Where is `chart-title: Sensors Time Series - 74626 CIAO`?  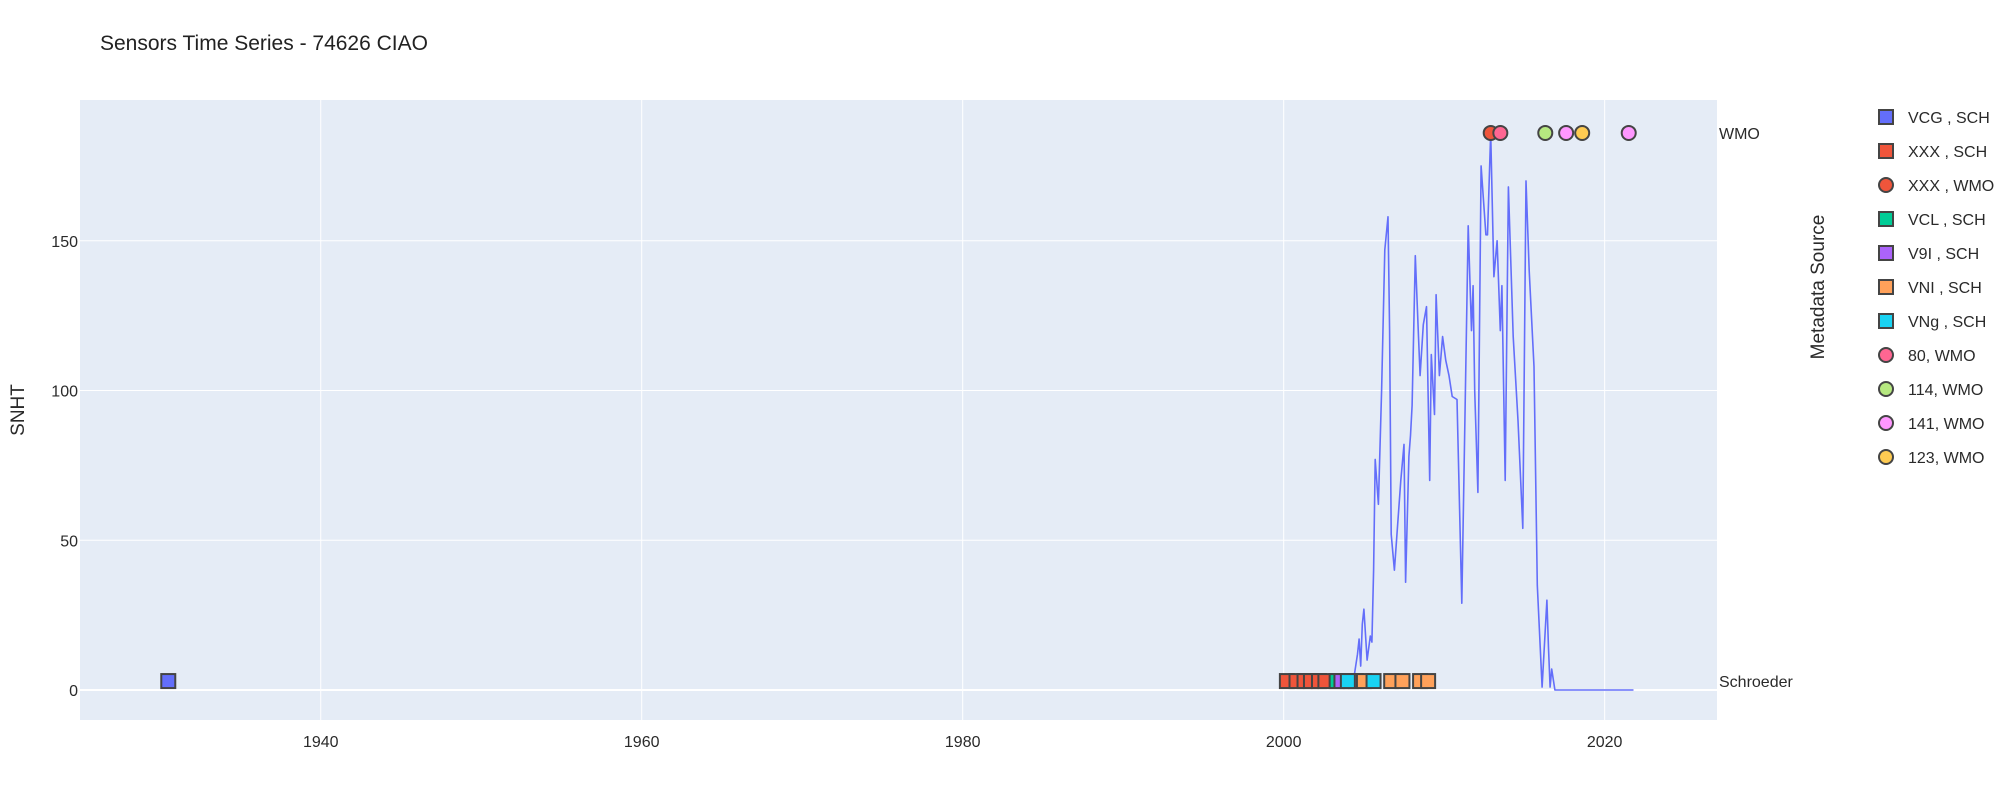 chart-title: Sensors Time Series - 74626 CIAO is located at coordinates (264, 43).